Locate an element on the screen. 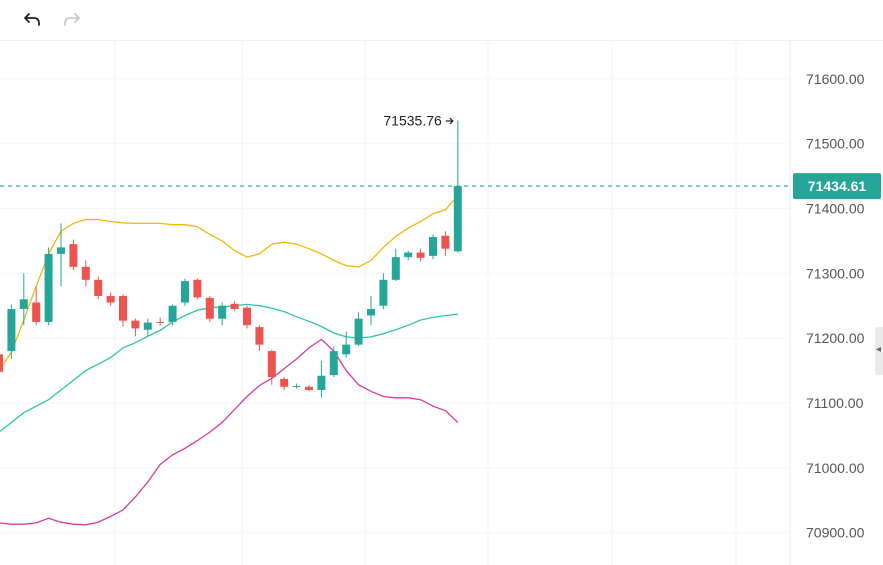  redo-button is located at coordinates (72, 20).